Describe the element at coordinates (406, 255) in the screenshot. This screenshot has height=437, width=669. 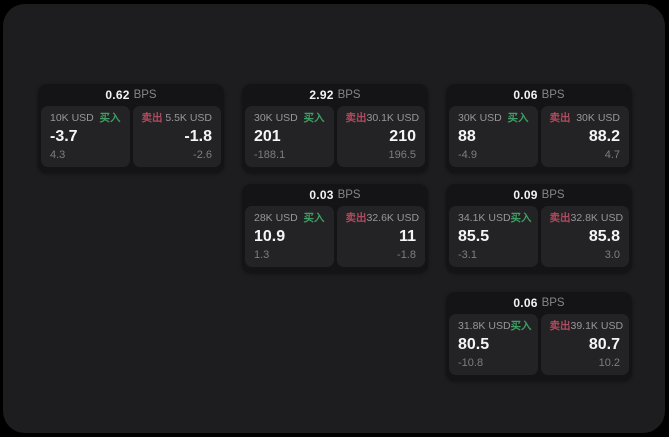
I see `sell-sub-value: -1.8` at that location.